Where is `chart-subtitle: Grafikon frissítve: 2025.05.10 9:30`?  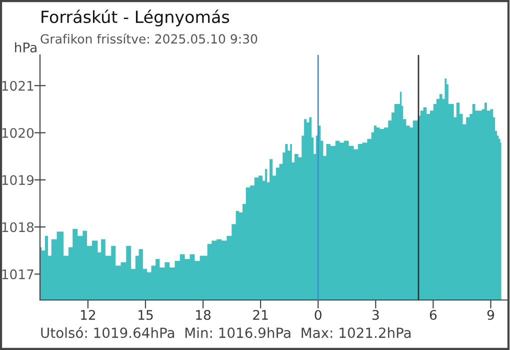 chart-subtitle: Grafikon frissítve: 2025.05.10 9:30 is located at coordinates (149, 38).